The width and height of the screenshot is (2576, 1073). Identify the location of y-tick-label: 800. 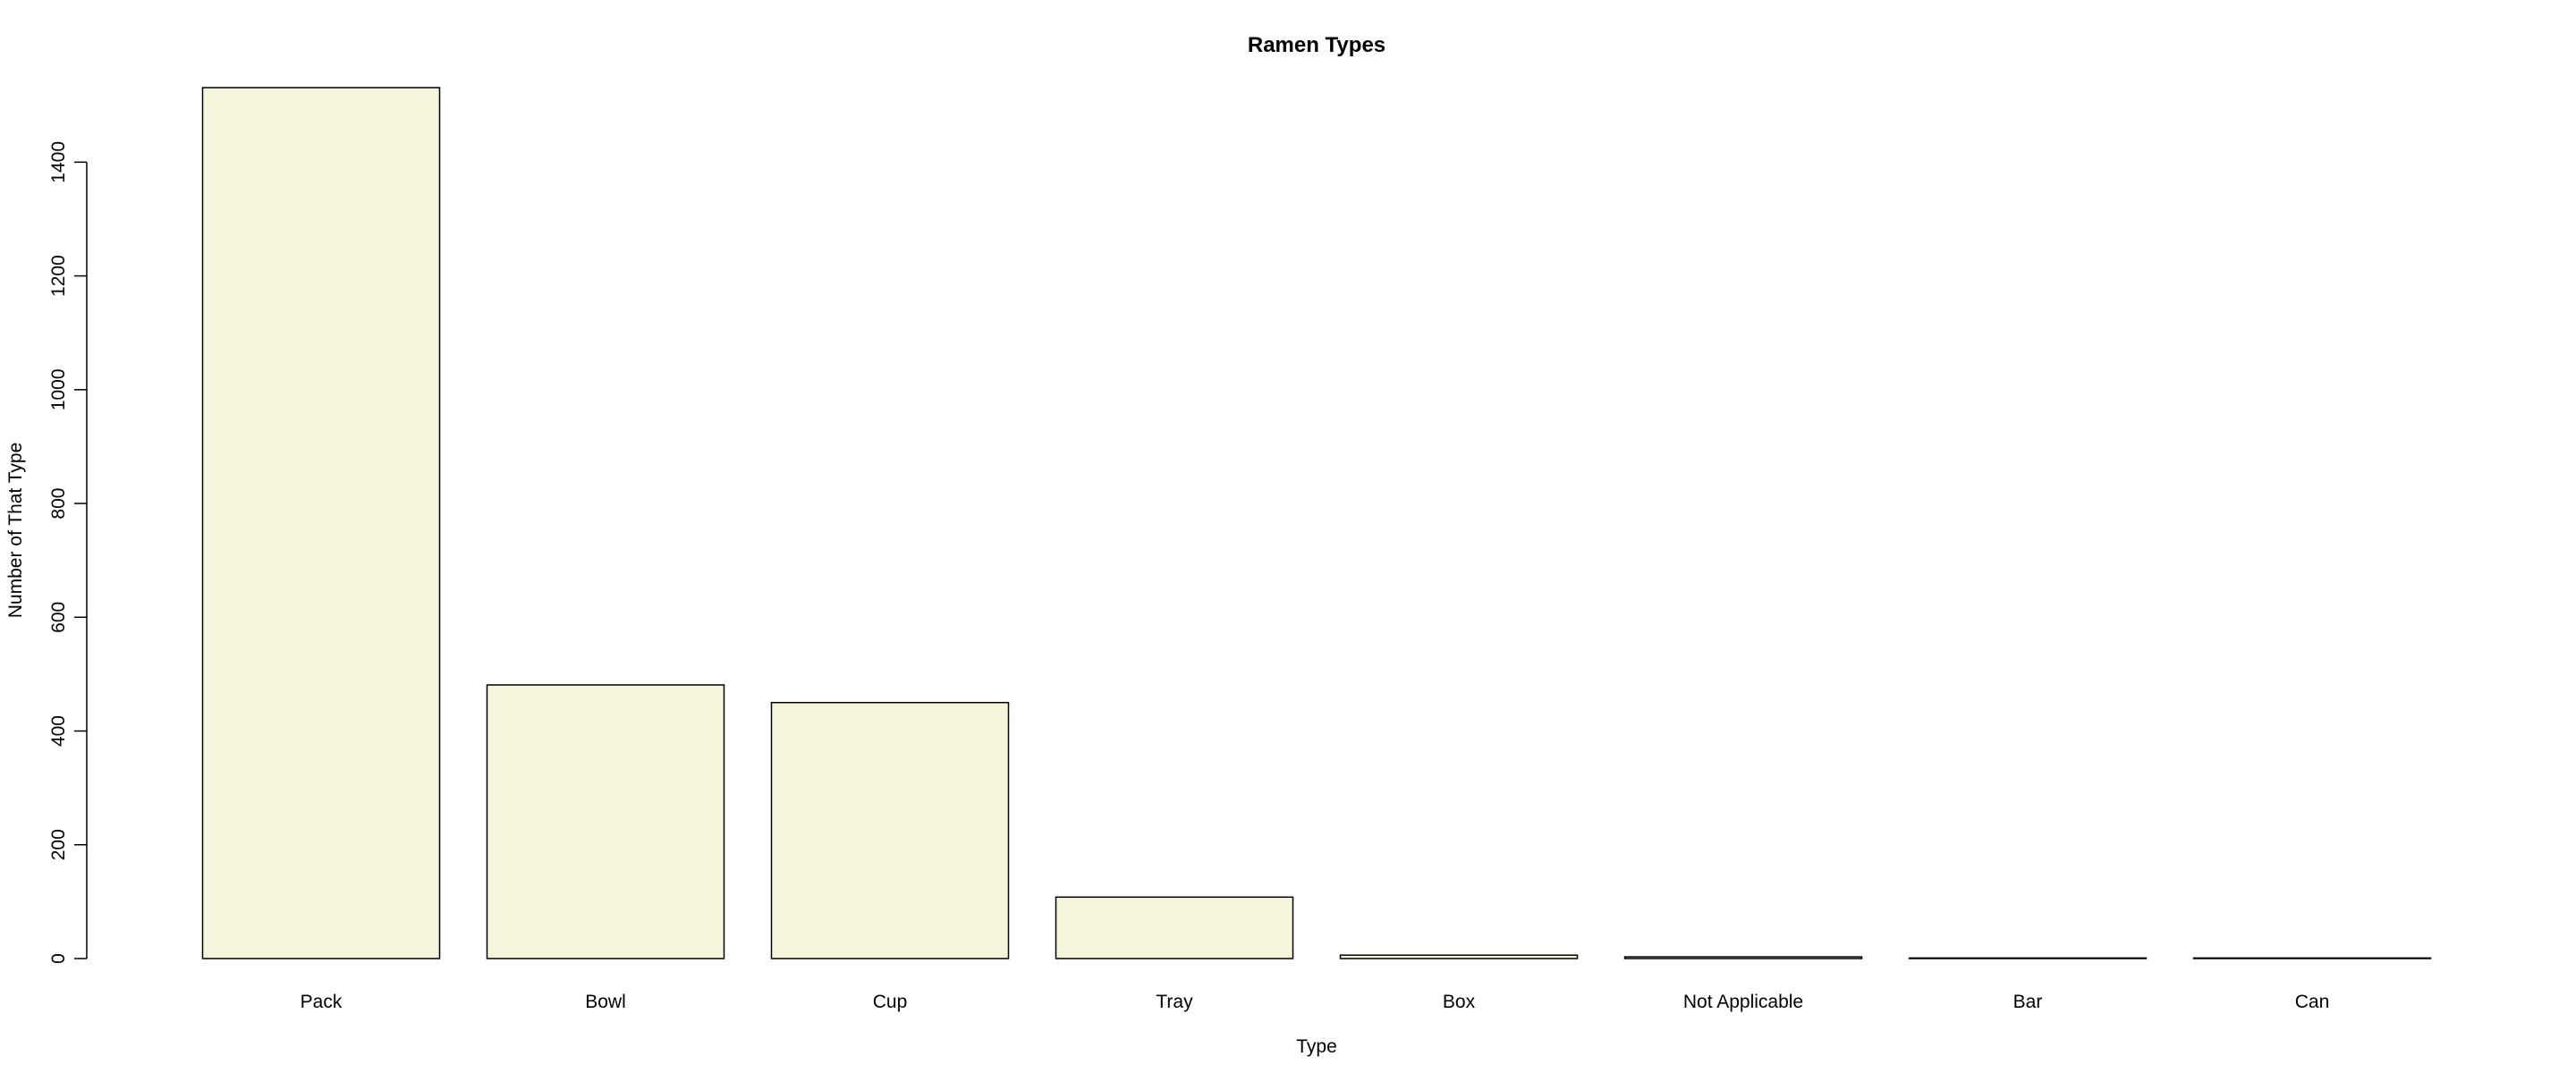
(58, 504).